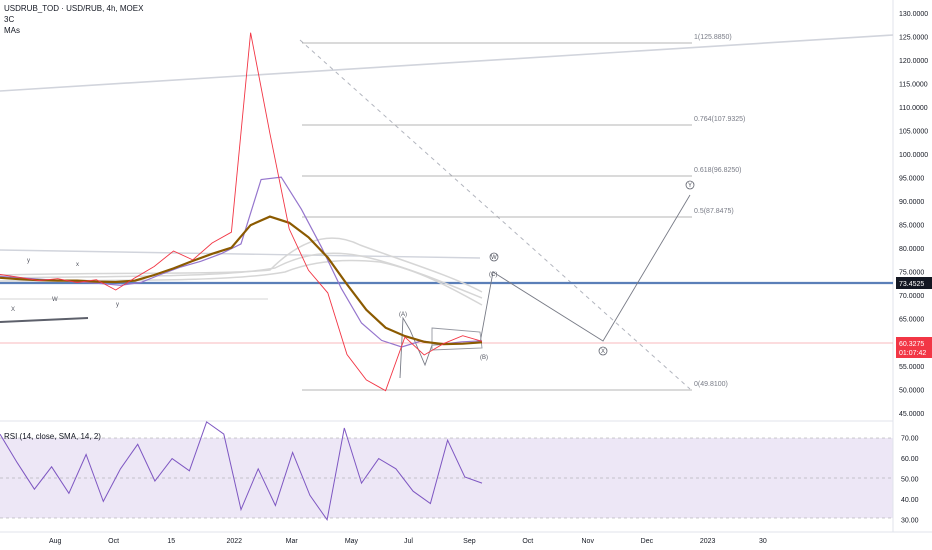 The width and height of the screenshot is (932, 550). What do you see at coordinates (9, 19) in the screenshot?
I see `indicator-label-3c: 3C` at bounding box center [9, 19].